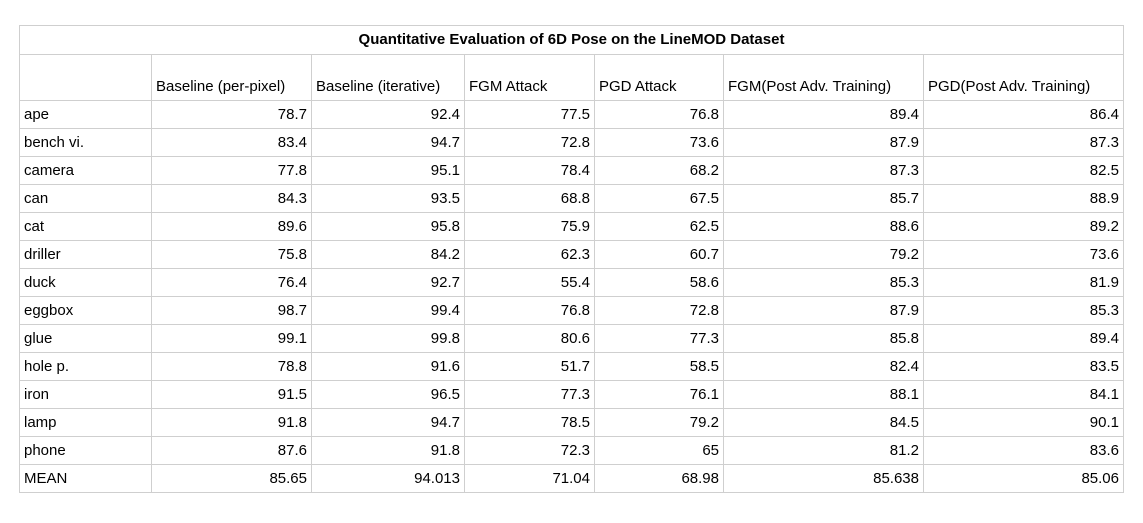  I want to click on value-cell: 68.8, so click(529, 198).